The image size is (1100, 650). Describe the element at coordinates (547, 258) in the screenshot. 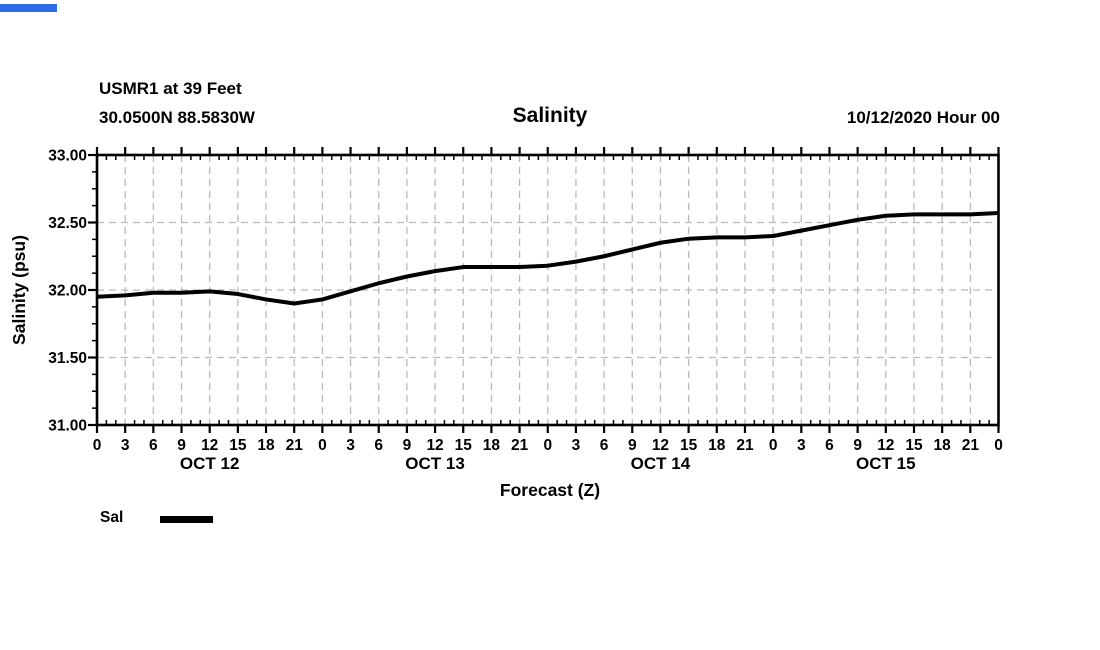

I see `salinity-series-line` at that location.